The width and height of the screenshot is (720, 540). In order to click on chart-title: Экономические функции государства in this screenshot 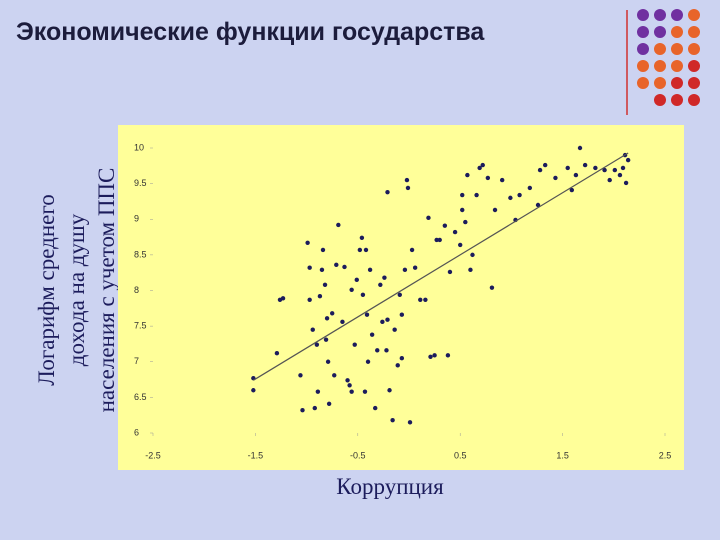, I will do `click(250, 32)`.